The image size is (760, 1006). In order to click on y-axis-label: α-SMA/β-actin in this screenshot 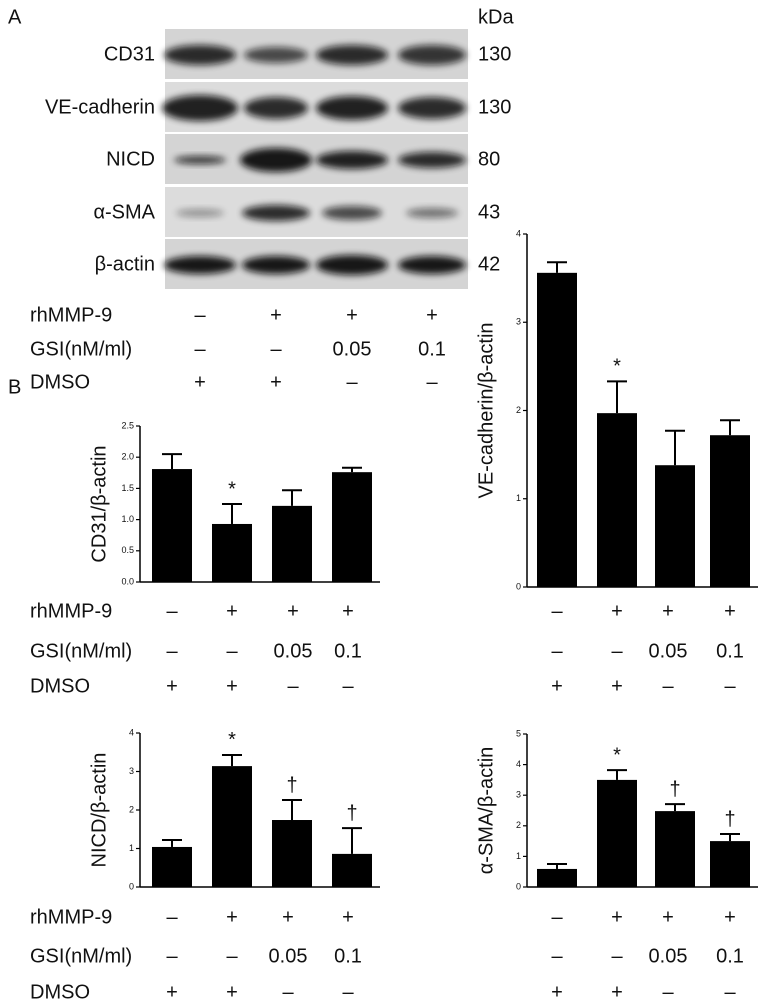, I will do `click(486, 811)`.